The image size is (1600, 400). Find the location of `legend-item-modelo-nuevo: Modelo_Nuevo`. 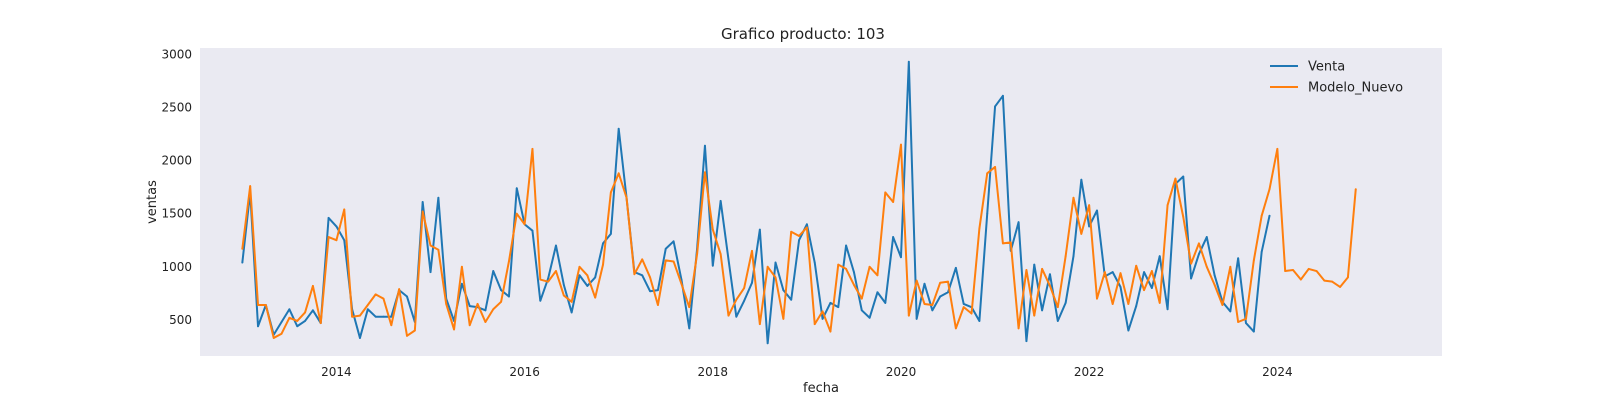

legend-item-modelo-nuevo: Modelo_Nuevo is located at coordinates (1336, 88).